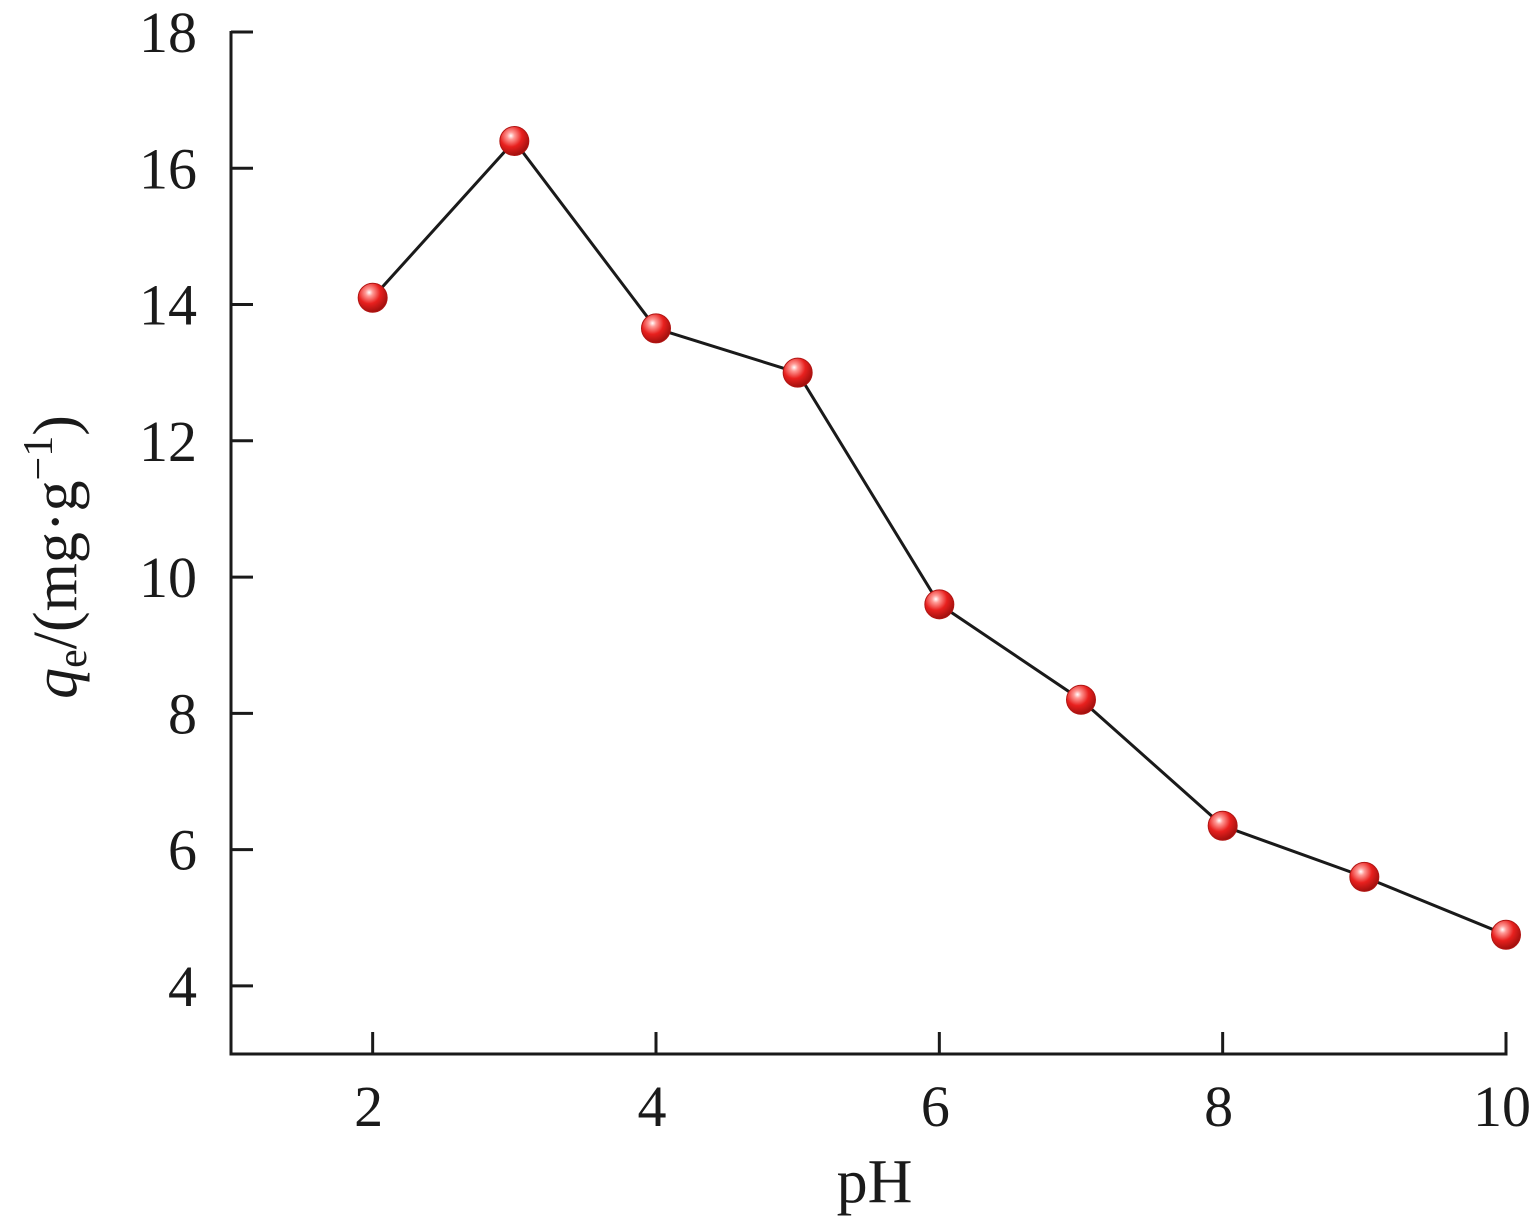 The height and width of the screenshot is (1221, 1540). Describe the element at coordinates (182, 986) in the screenshot. I see `y-tick-label-4: 4` at that location.